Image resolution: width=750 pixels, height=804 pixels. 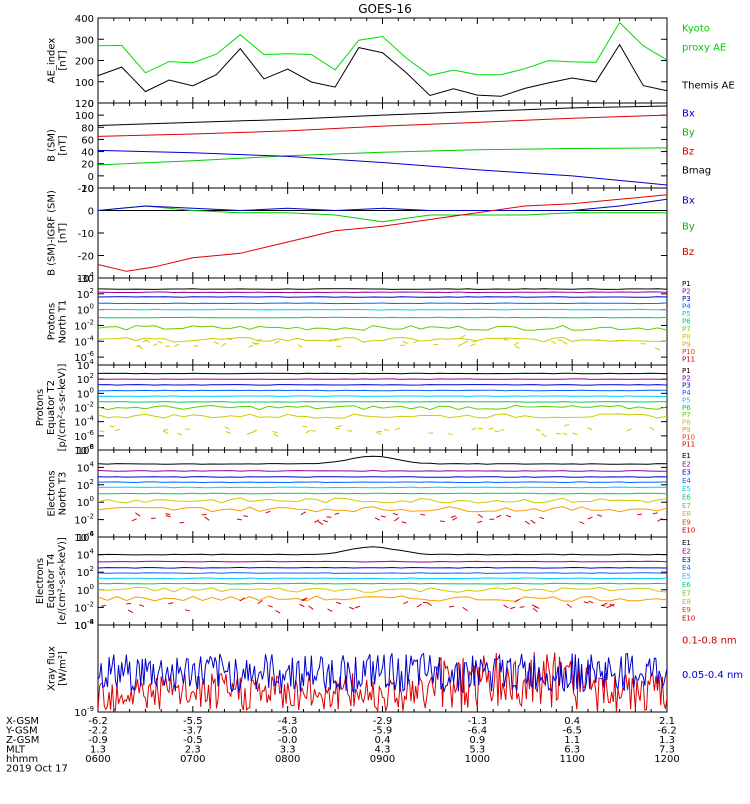 I want to click on y-axis-label: [nT], so click(x=63, y=233).